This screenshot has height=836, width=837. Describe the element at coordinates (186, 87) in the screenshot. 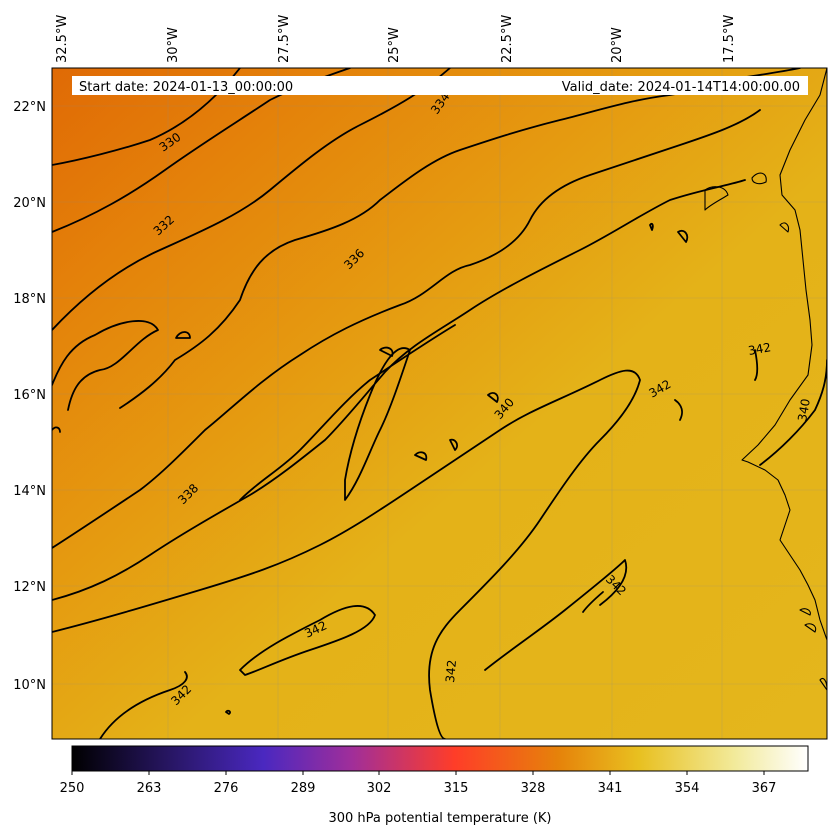

I see `start-date-label: Start date: 2024-01-13_00:00:00` at that location.